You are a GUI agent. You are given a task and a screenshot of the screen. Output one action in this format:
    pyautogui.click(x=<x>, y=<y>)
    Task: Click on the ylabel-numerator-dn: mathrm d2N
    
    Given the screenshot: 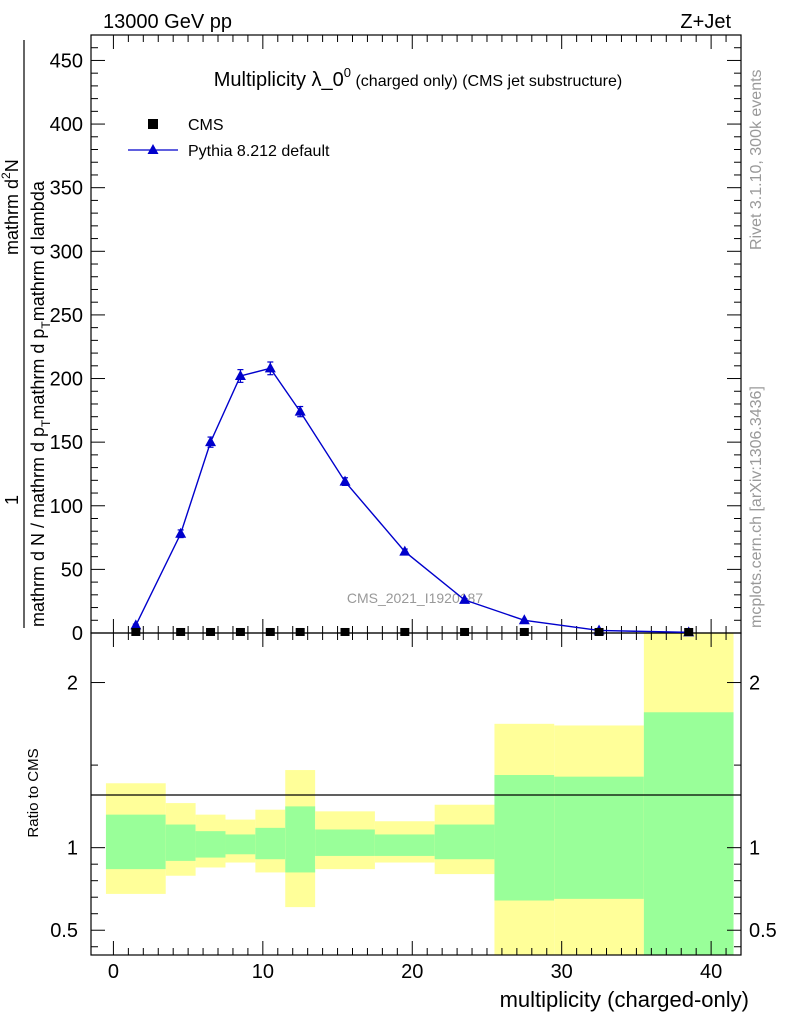 What is the action you would take?
    pyautogui.click(x=11, y=207)
    